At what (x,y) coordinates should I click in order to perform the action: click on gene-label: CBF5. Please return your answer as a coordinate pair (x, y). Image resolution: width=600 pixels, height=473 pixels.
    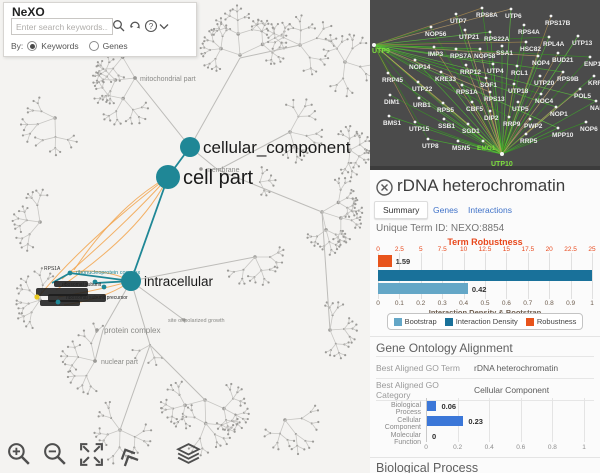
    Looking at the image, I should click on (474, 109).